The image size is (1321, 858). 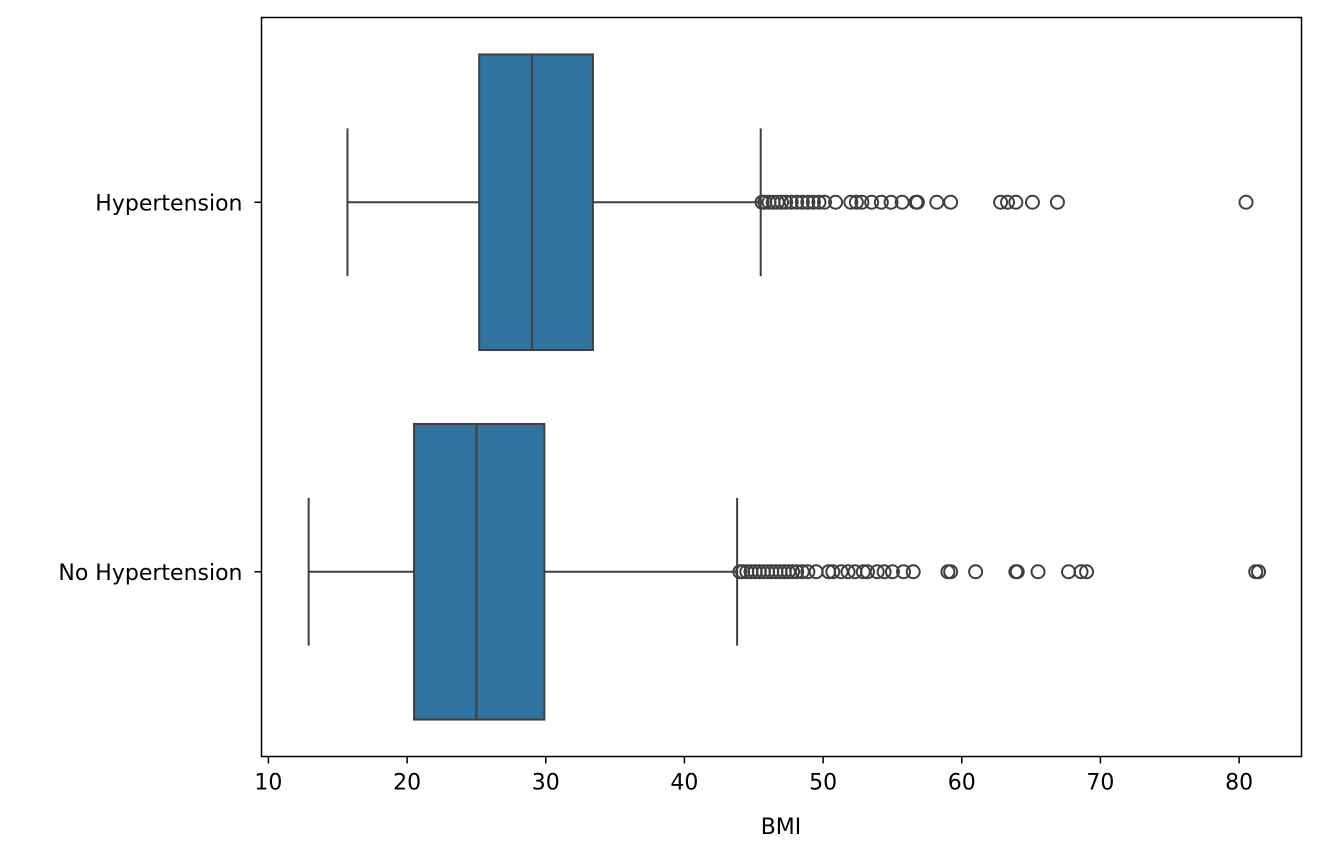 What do you see at coordinates (150, 573) in the screenshot?
I see `y-tick-label: No Hypertension` at bounding box center [150, 573].